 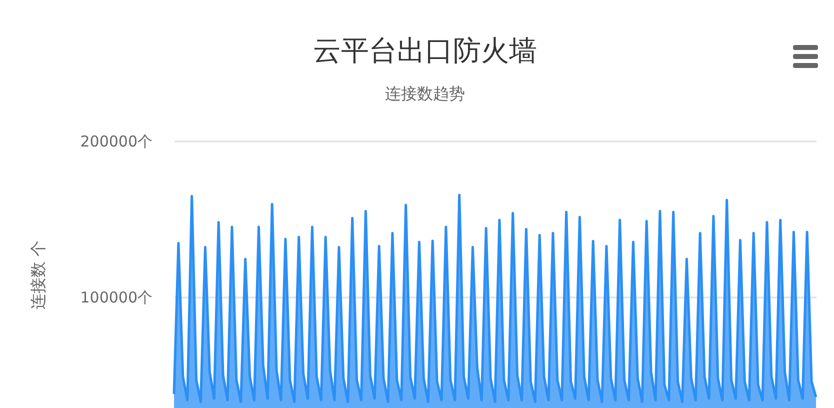 What do you see at coordinates (425, 50) in the screenshot?
I see `chart-title: 云平台出口防火墙` at bounding box center [425, 50].